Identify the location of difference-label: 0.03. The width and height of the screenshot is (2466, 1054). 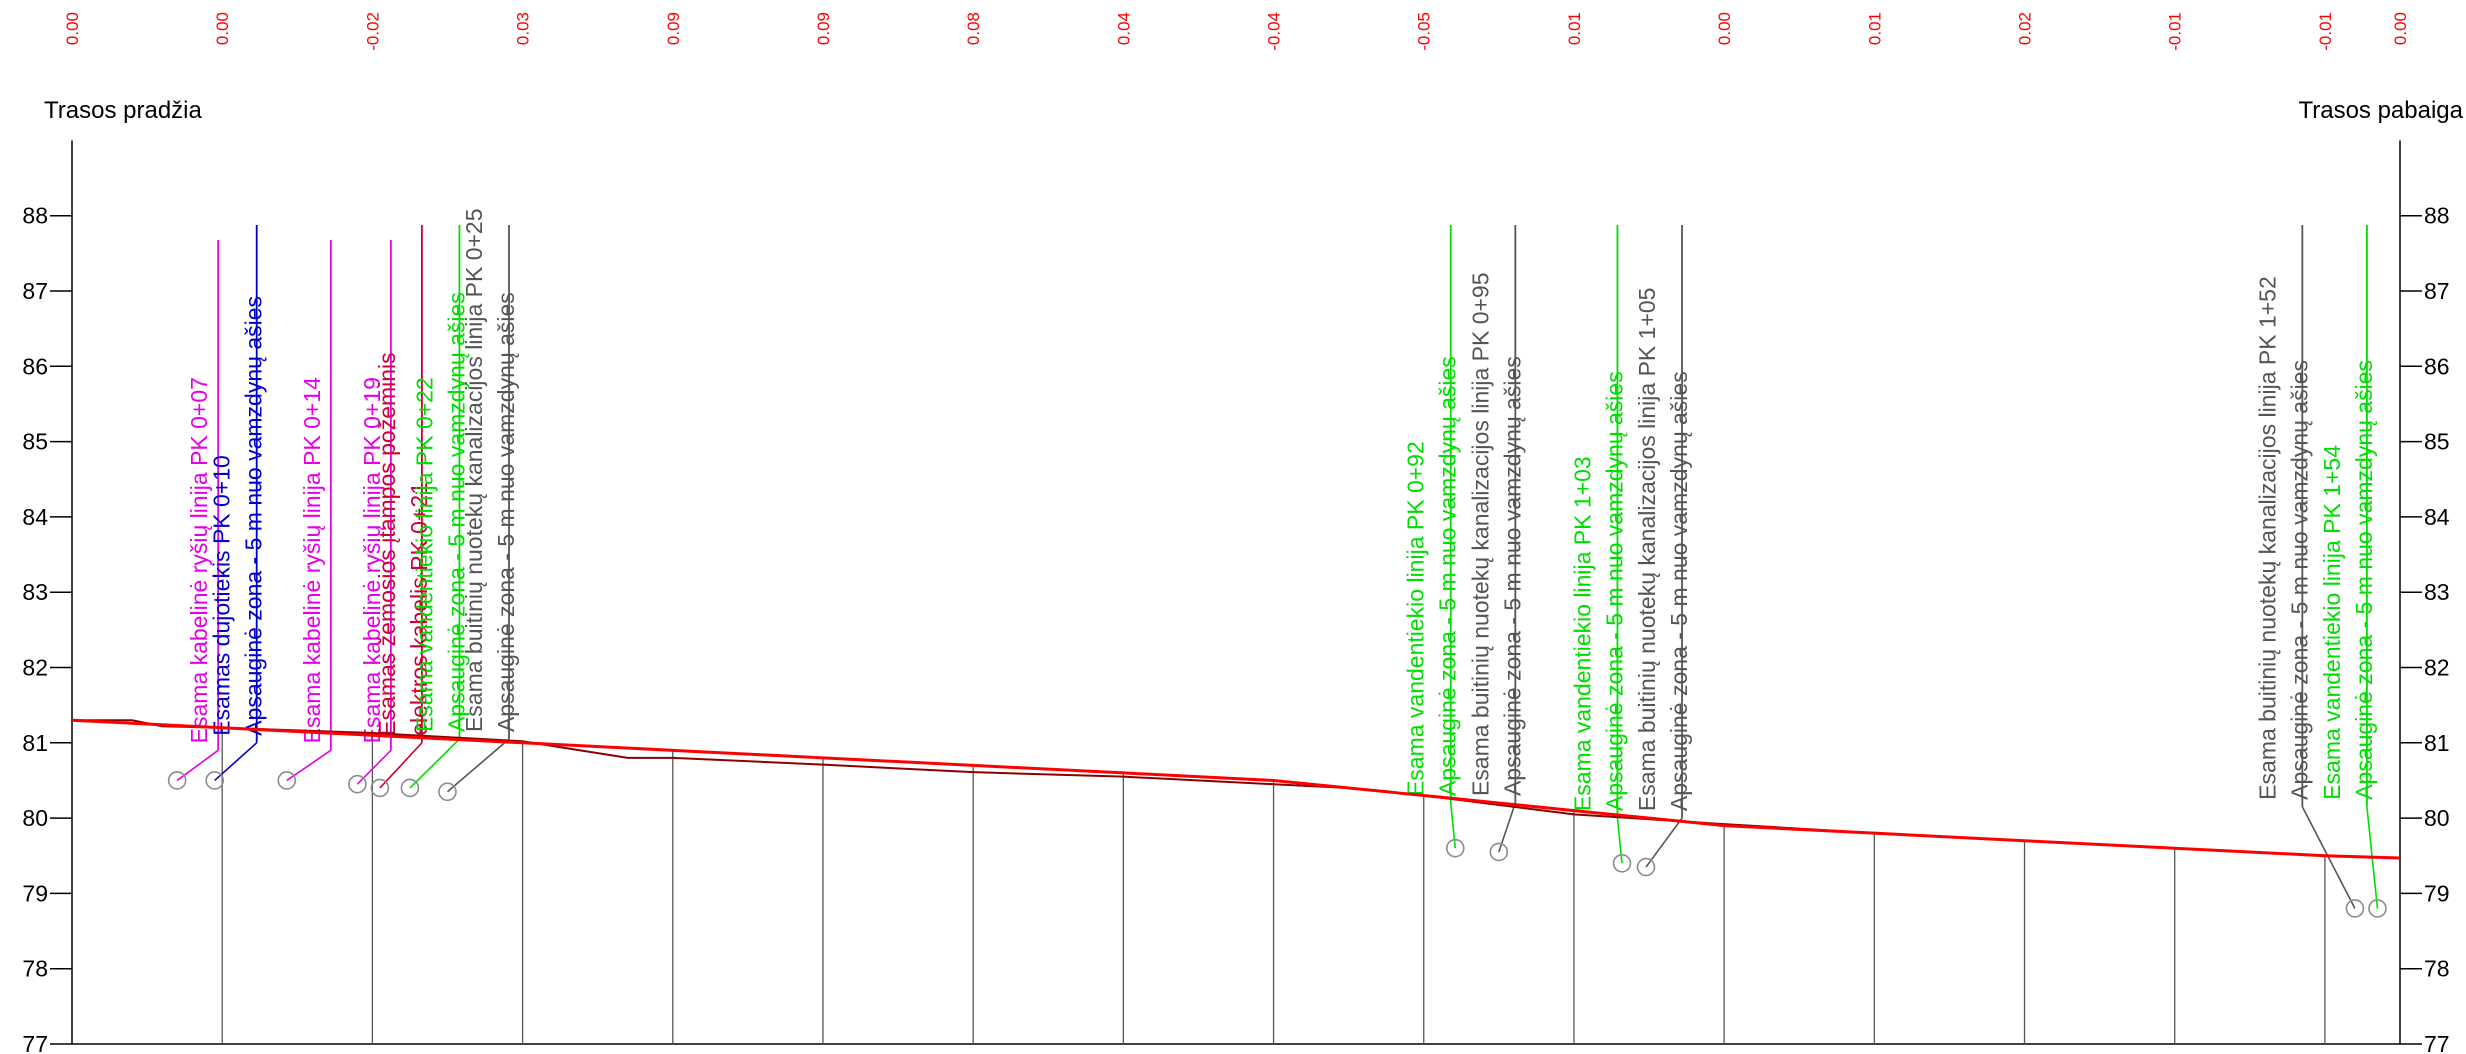
(523, 28).